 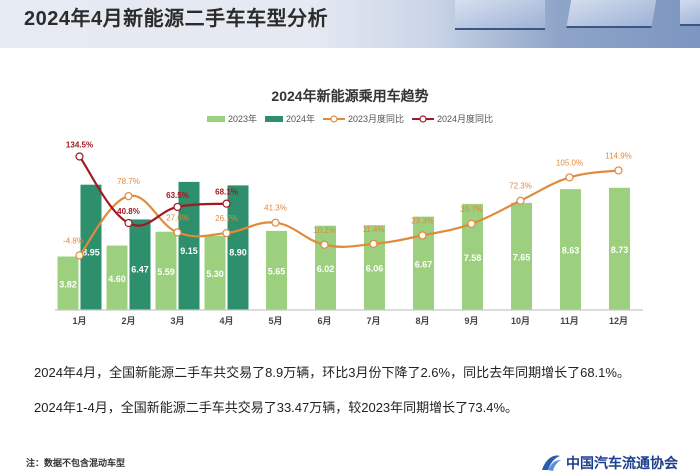 What do you see at coordinates (326, 269) in the screenshot?
I see `bar-value-label: 6.02` at bounding box center [326, 269].